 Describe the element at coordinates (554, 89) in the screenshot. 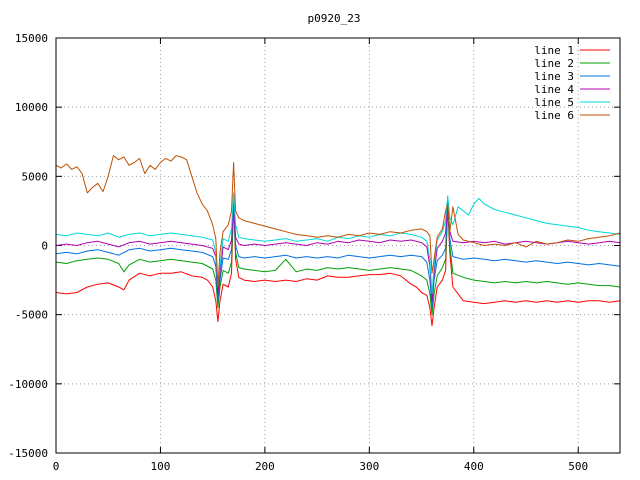

I see `legend-label-4: line 4` at that location.